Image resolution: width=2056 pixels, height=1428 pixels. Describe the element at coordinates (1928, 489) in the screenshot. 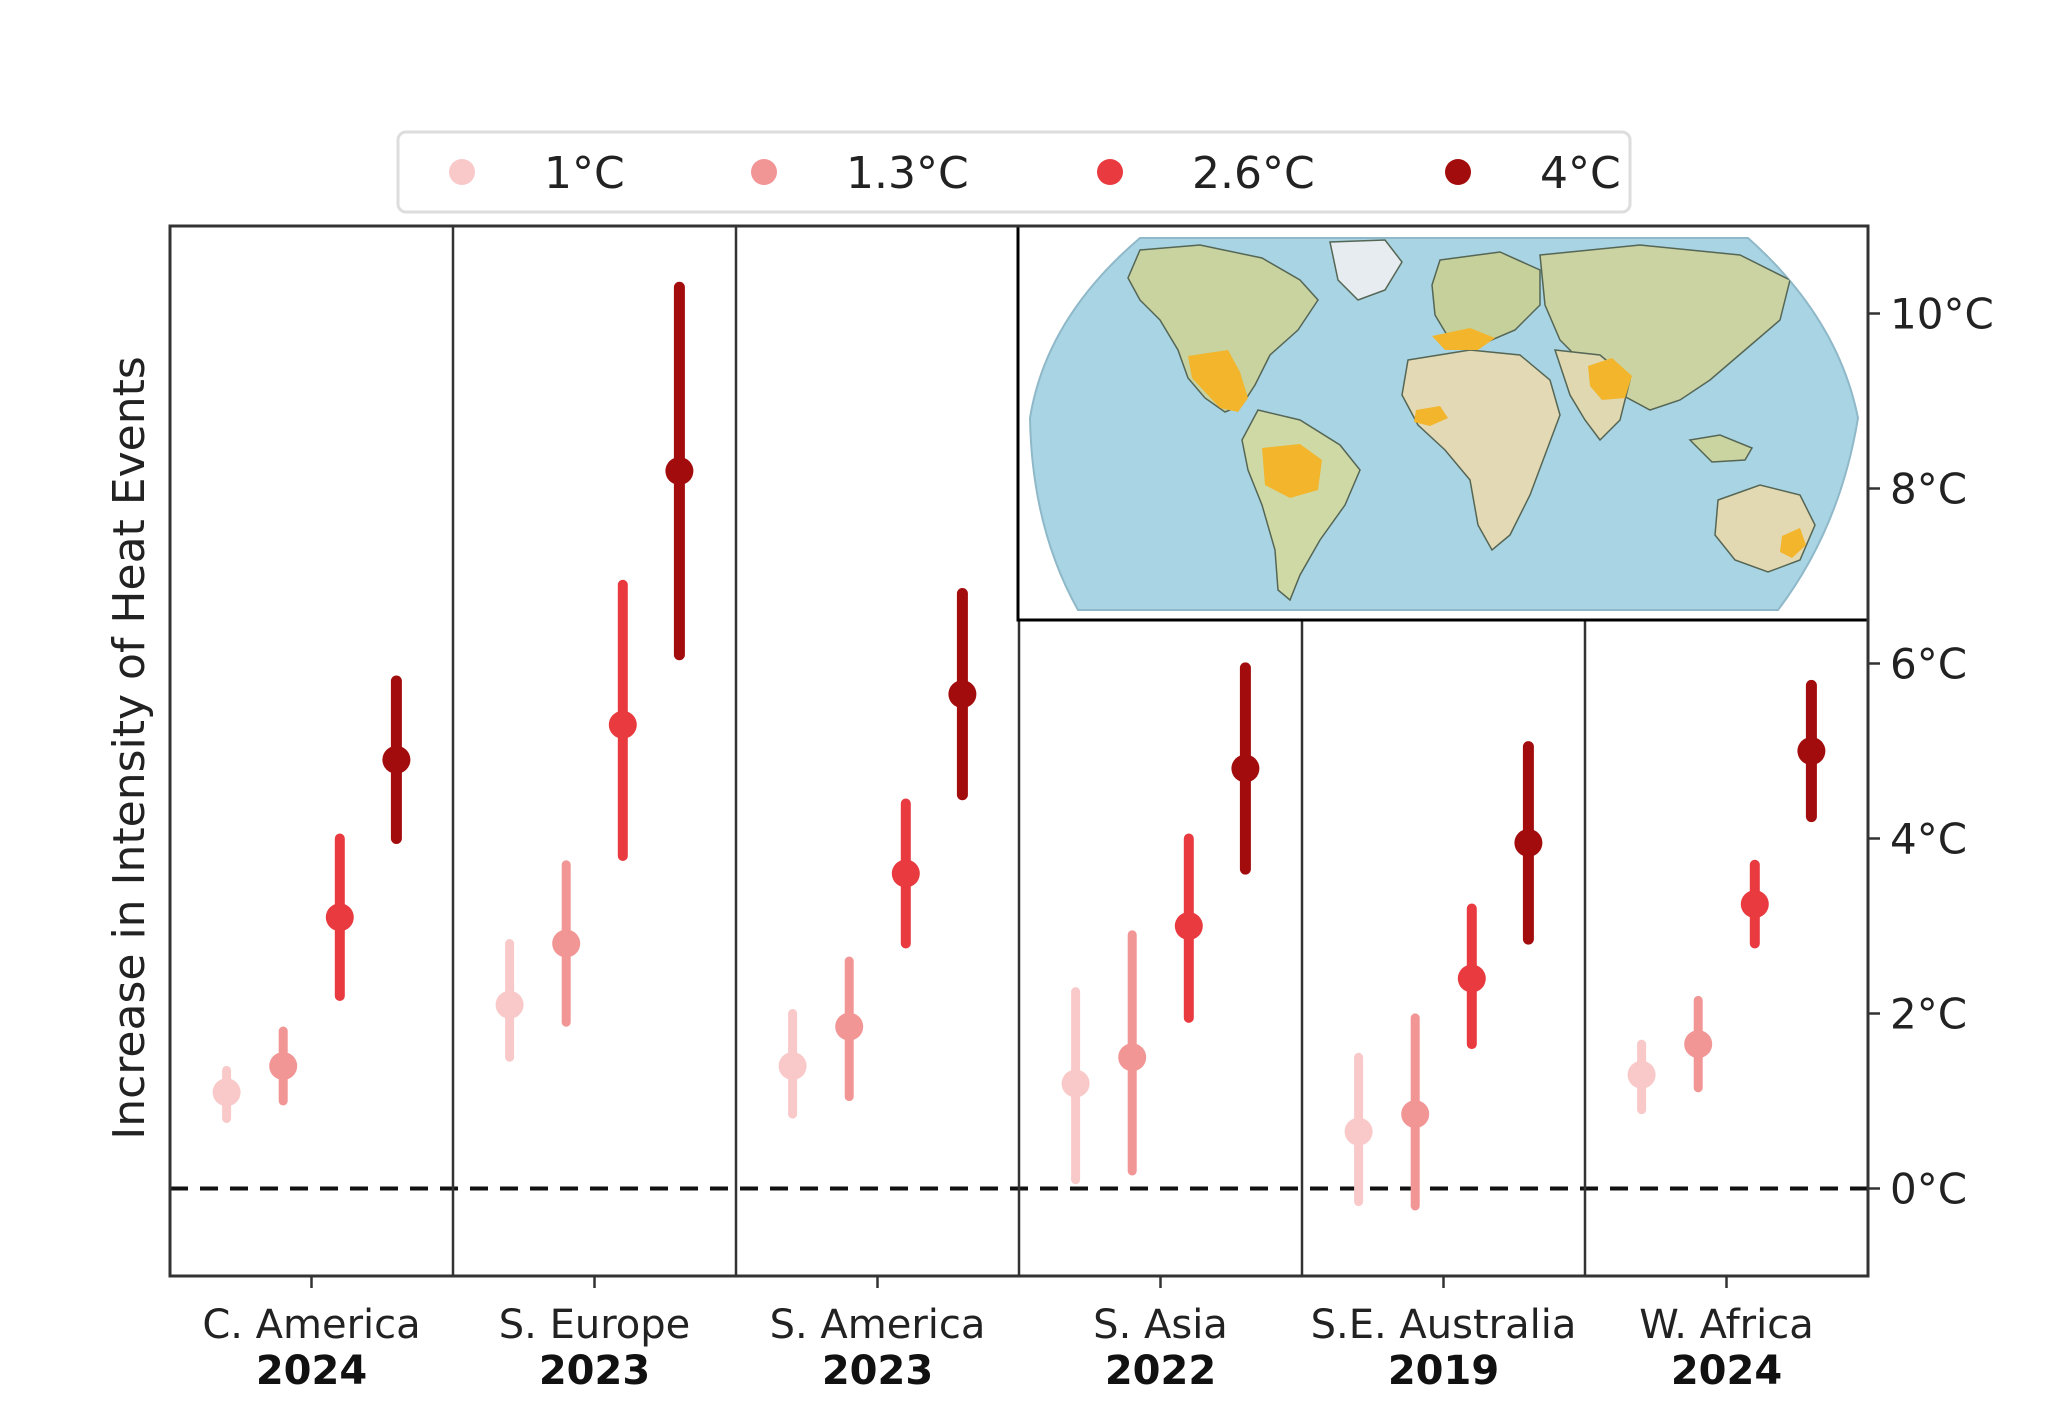

I see `y-tick-label: 8°C` at that location.